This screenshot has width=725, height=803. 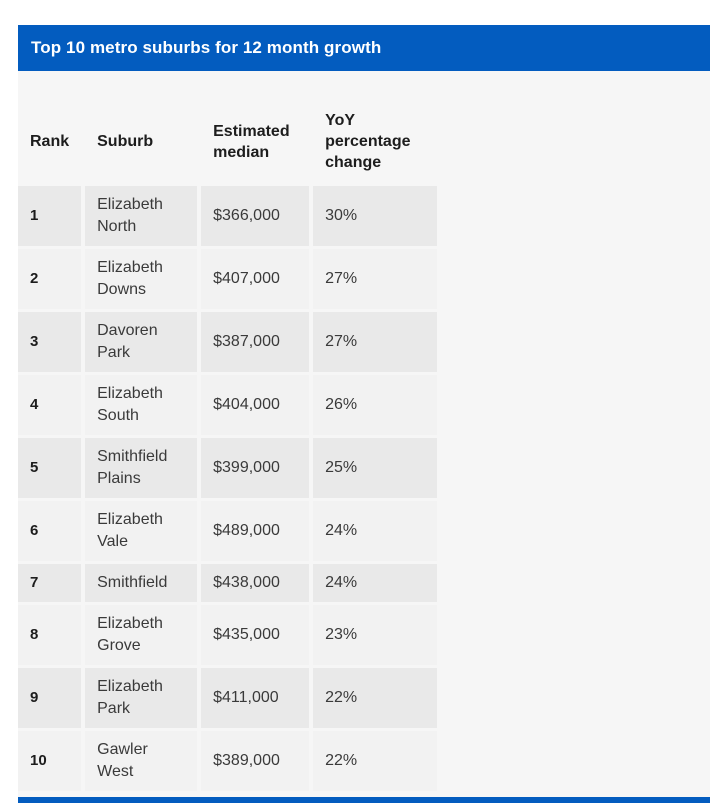 I want to click on table-row: 5 Smithfield Plains $399,000 25%, so click(x=228, y=468).